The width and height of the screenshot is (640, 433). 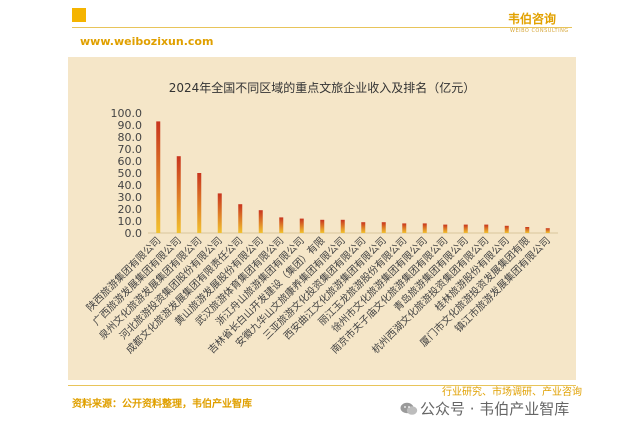 I want to click on y-tick-label: 30.0, so click(x=130, y=197).